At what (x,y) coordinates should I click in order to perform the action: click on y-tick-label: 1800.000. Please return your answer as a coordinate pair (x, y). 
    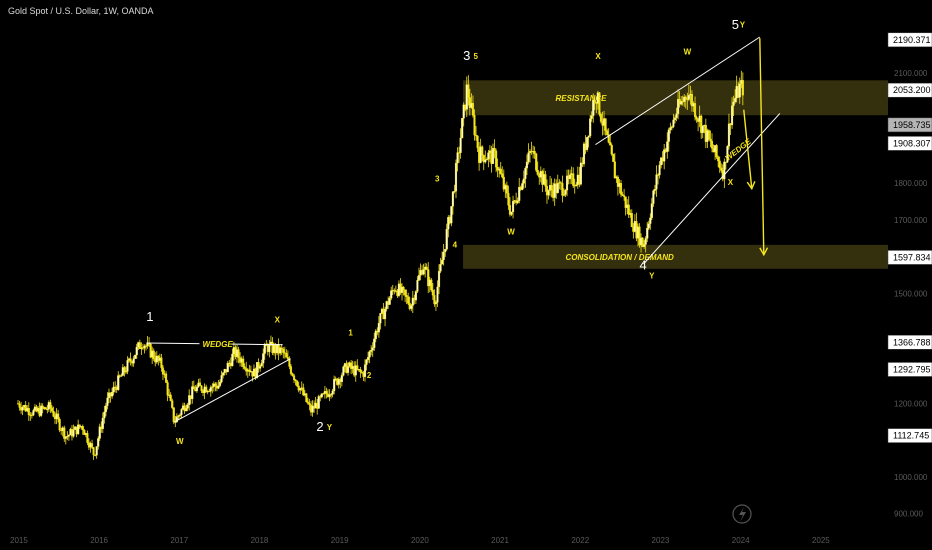
    Looking at the image, I should click on (911, 183).